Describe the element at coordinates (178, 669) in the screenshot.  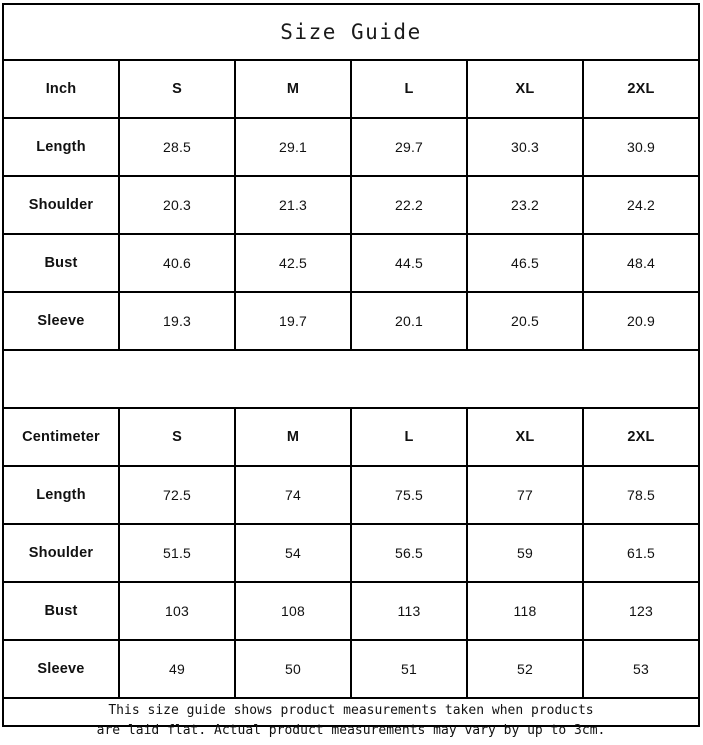
I see `cell-sleeve-s: 49` at that location.